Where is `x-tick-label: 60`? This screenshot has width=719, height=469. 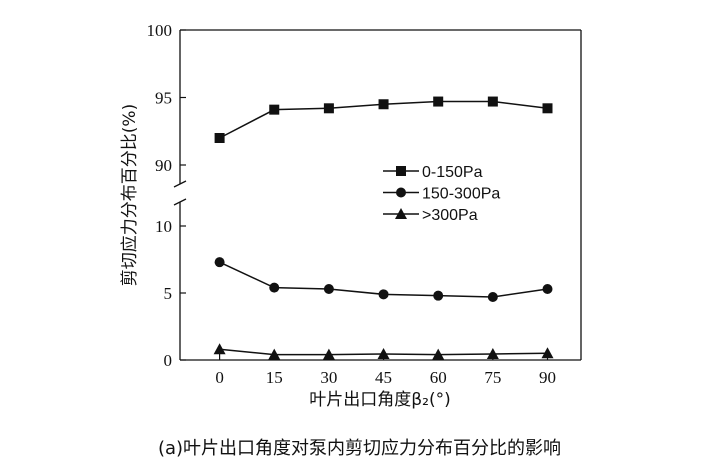
x-tick-label: 60 is located at coordinates (438, 377).